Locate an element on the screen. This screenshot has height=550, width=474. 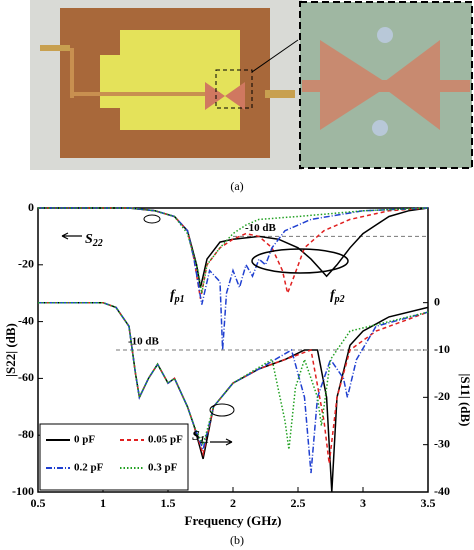
legend-label: 0 pF is located at coordinates (84, 440).